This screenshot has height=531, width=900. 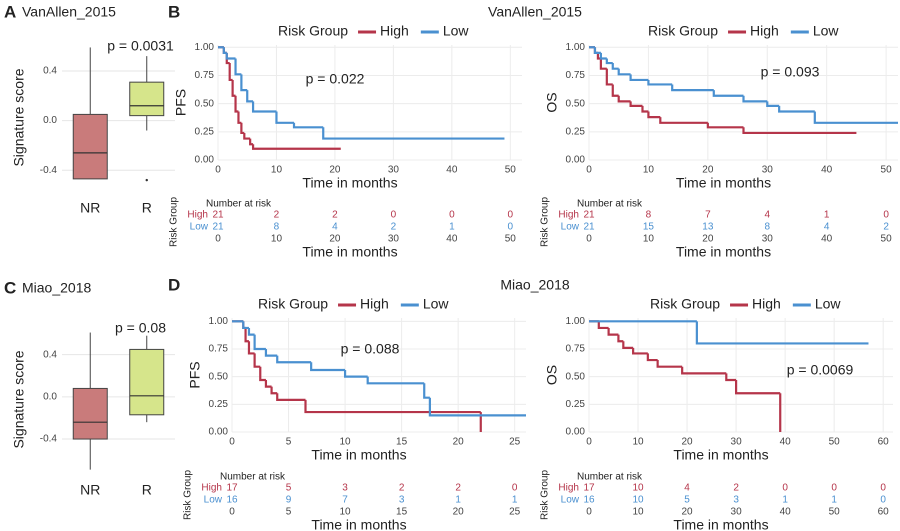 What do you see at coordinates (90, 208) in the screenshot?
I see `x-tick-label: NR` at bounding box center [90, 208].